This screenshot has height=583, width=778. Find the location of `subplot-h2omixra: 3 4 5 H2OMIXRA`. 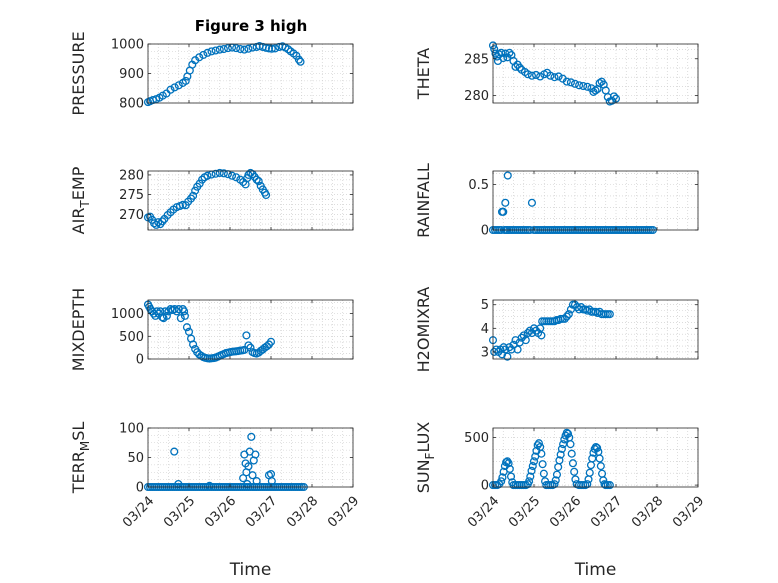

subplot-h2omixra: 3 4 5 H2OMIXRA is located at coordinates (556, 329).